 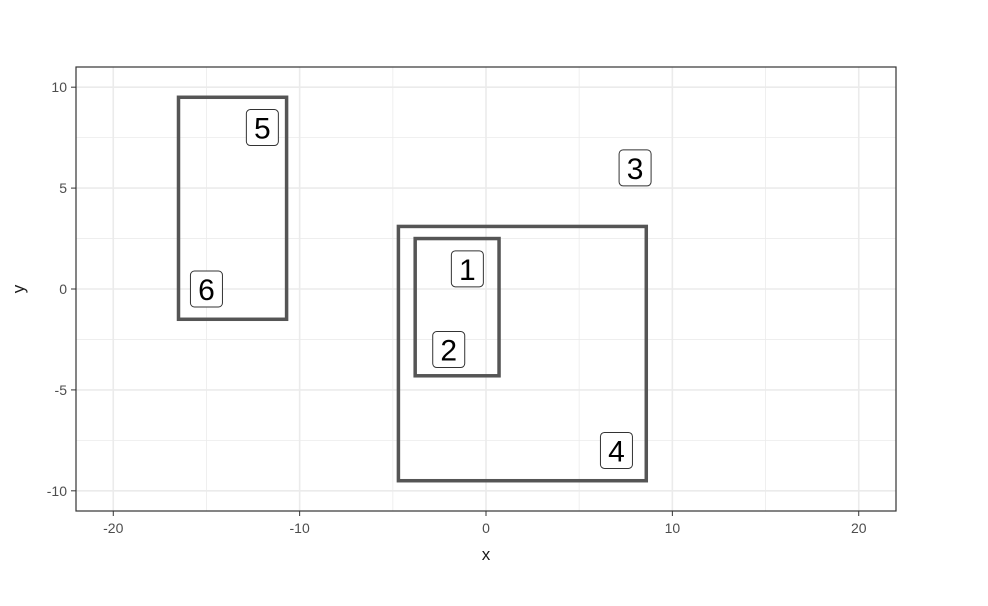 I want to click on point-label-6: 6, so click(x=206, y=289).